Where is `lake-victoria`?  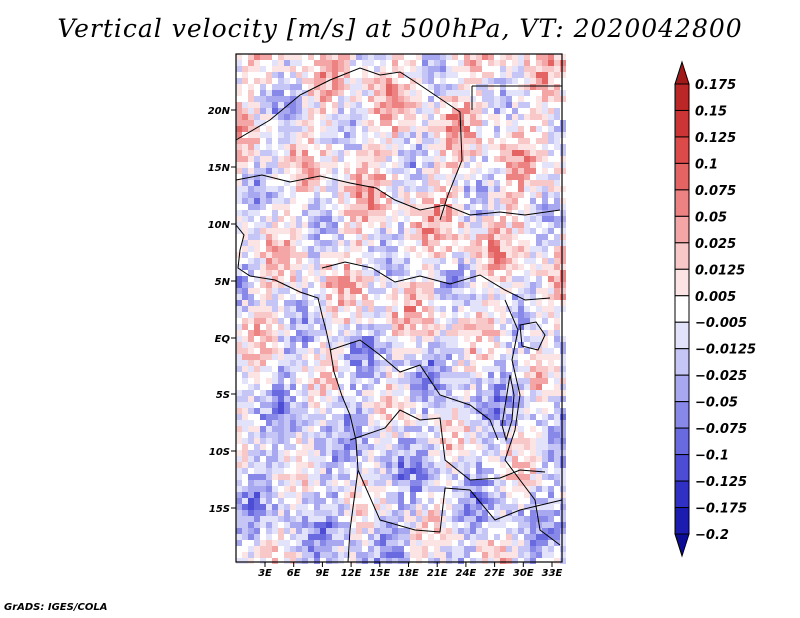 lake-victoria is located at coordinates (532, 336).